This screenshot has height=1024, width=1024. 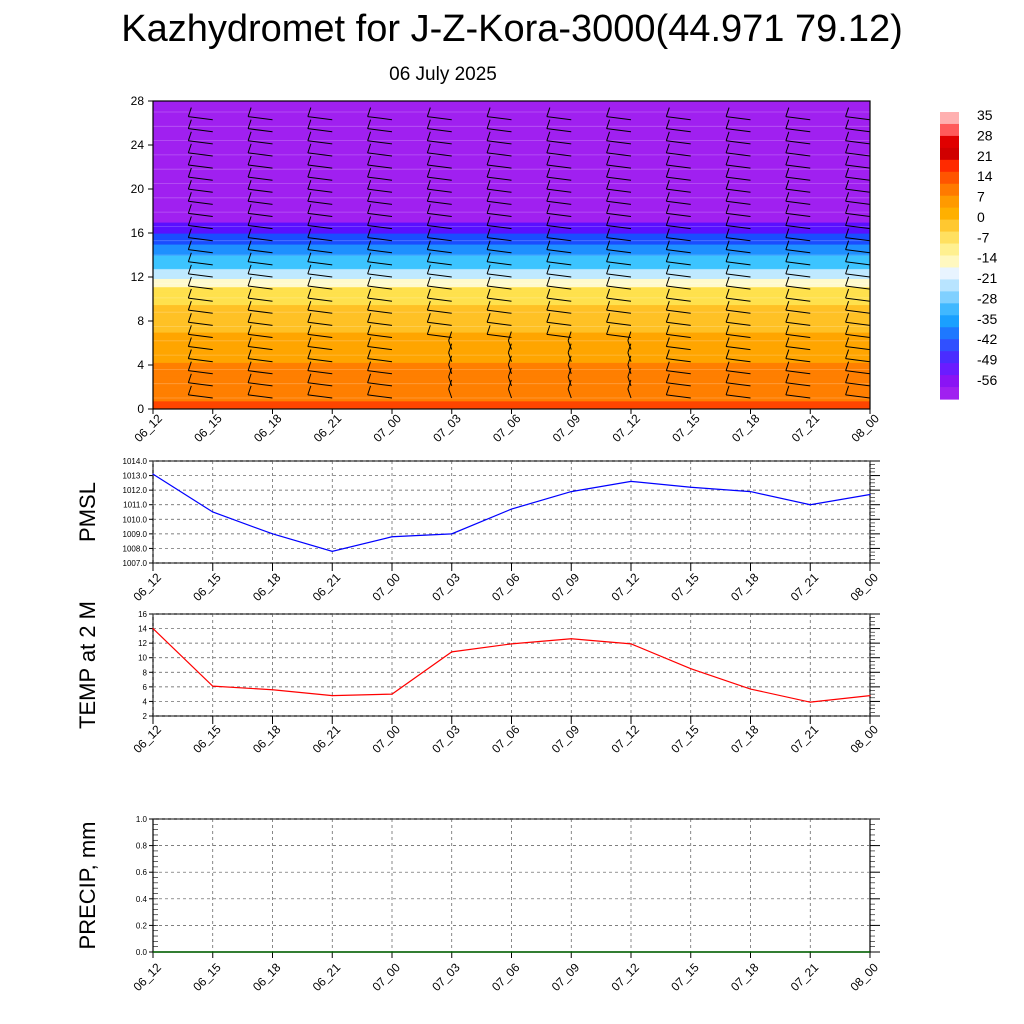 What do you see at coordinates (386, 587) in the screenshot?
I see `x-tick-label: 07_00` at bounding box center [386, 587].